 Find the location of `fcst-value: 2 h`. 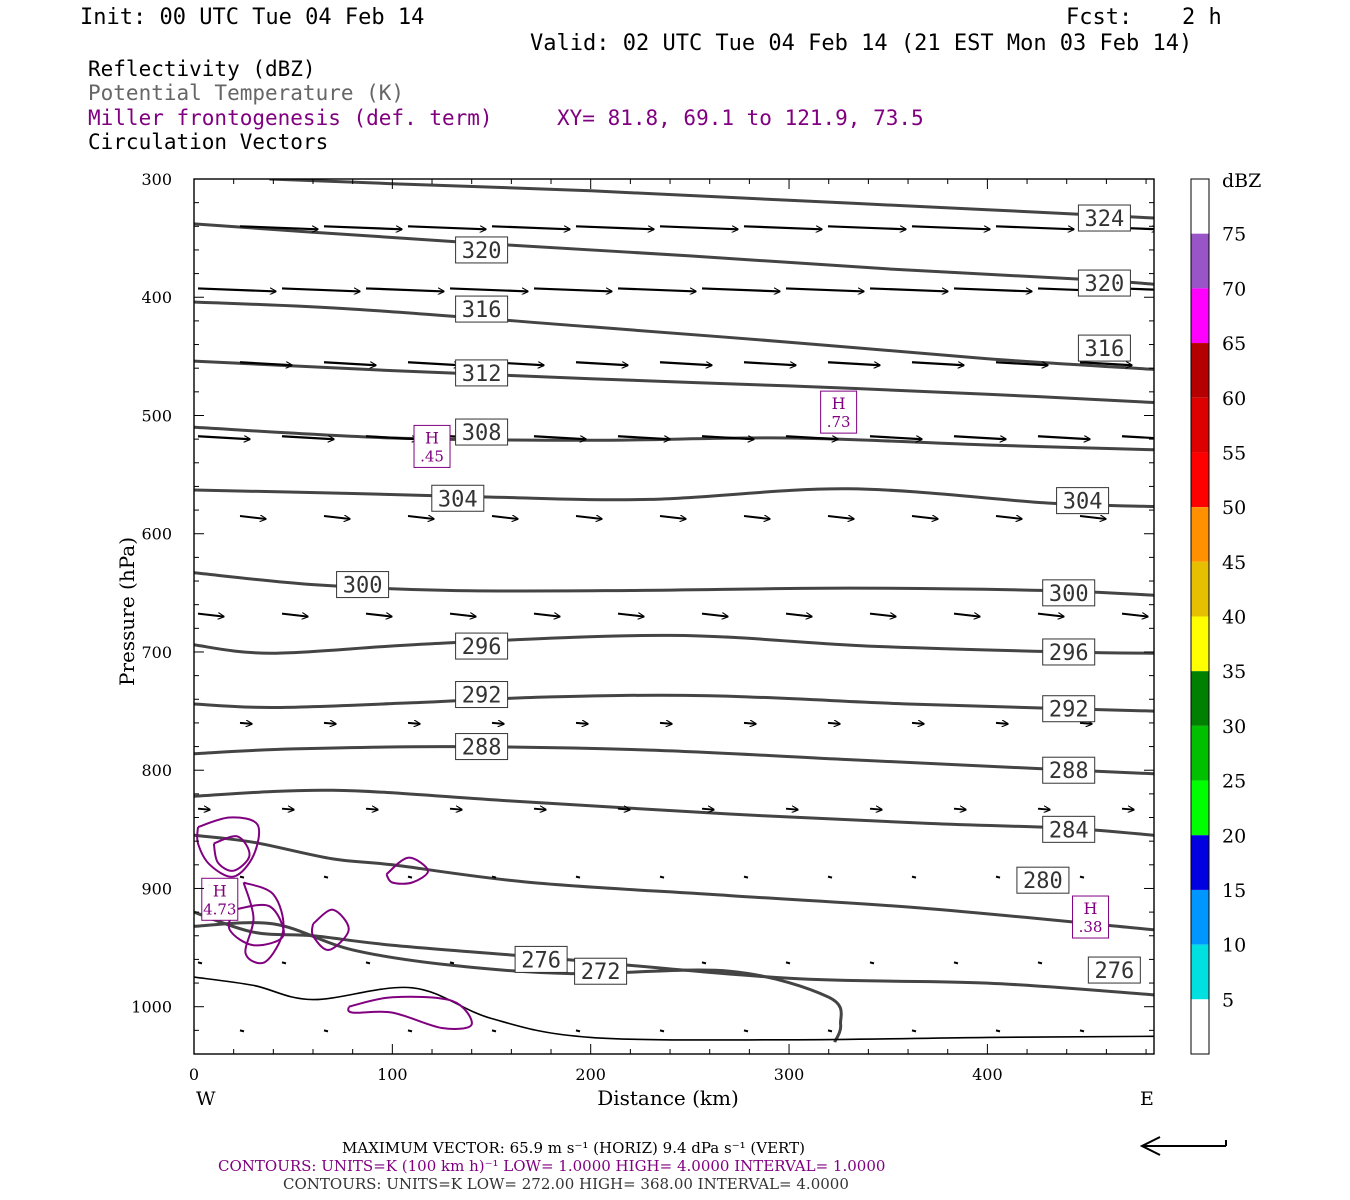

fcst-value: 2 h is located at coordinates (1202, 17).